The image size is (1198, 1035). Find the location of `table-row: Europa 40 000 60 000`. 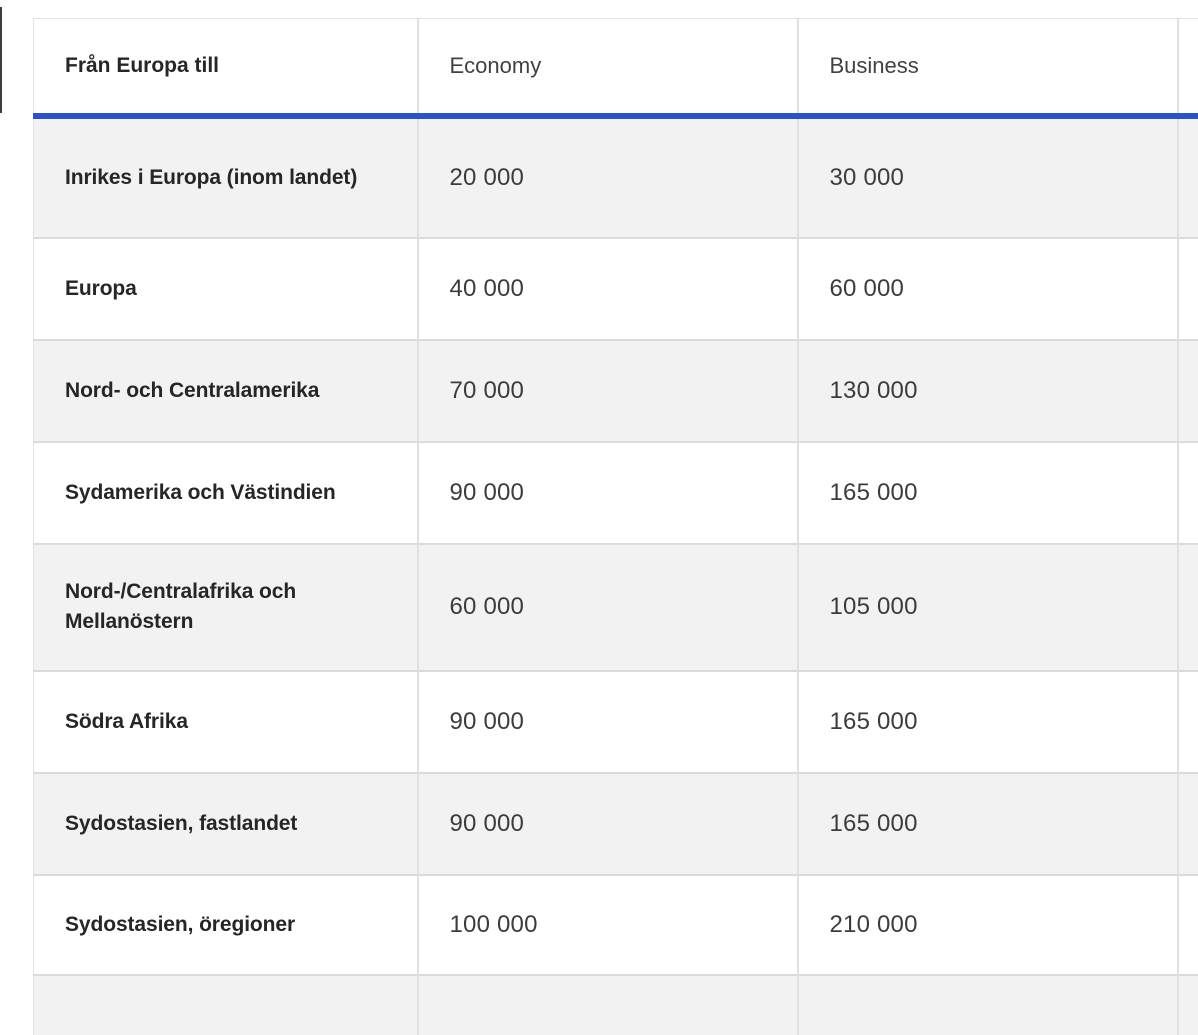

table-row: Europa 40 000 60 000 is located at coordinates (616, 289).